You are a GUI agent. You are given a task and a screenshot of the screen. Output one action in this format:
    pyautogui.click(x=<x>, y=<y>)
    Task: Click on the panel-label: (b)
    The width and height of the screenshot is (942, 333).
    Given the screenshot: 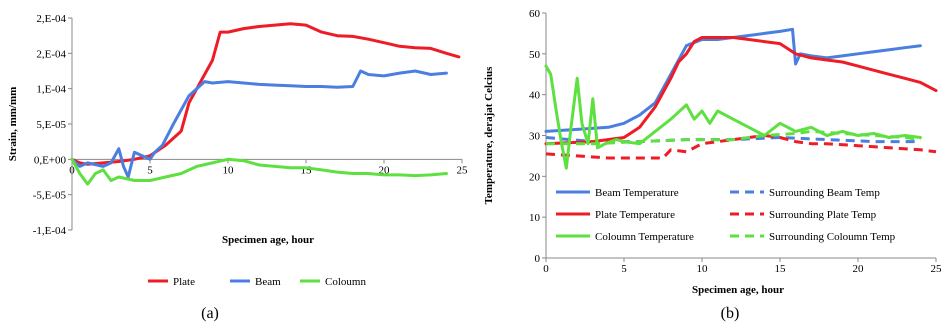 What is the action you would take?
    pyautogui.click(x=730, y=313)
    